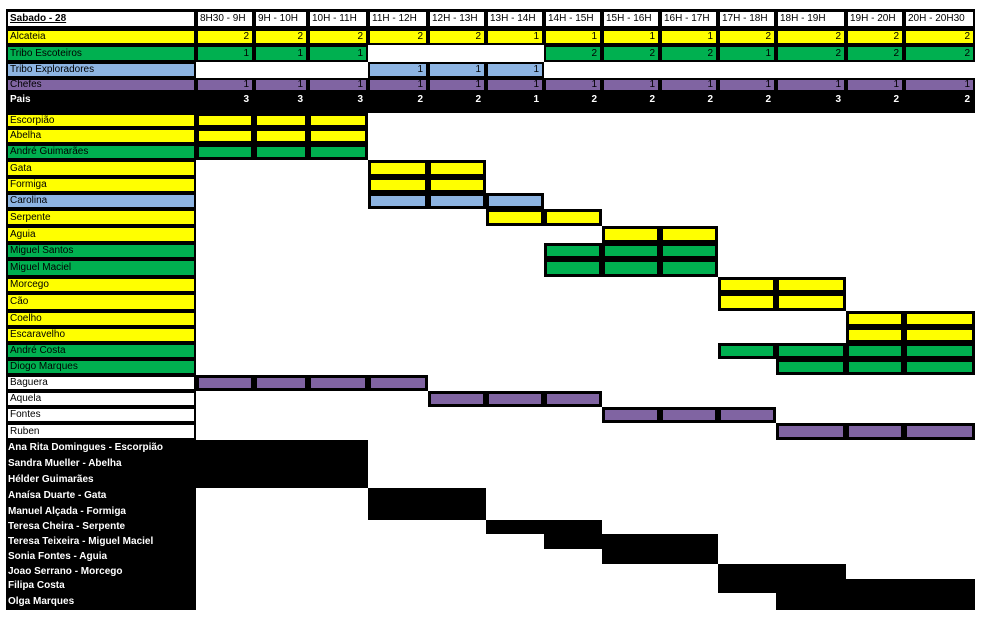 This screenshot has width=987, height=621. Describe the element at coordinates (811, 19) in the screenshot. I see `time-slot-header: 18H - 19H` at that location.